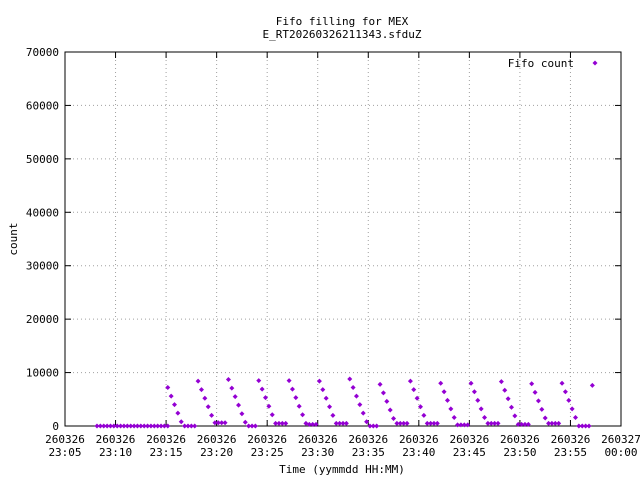 This screenshot has height=480, width=640. I want to click on y-tick-label: 20000, so click(42, 319).